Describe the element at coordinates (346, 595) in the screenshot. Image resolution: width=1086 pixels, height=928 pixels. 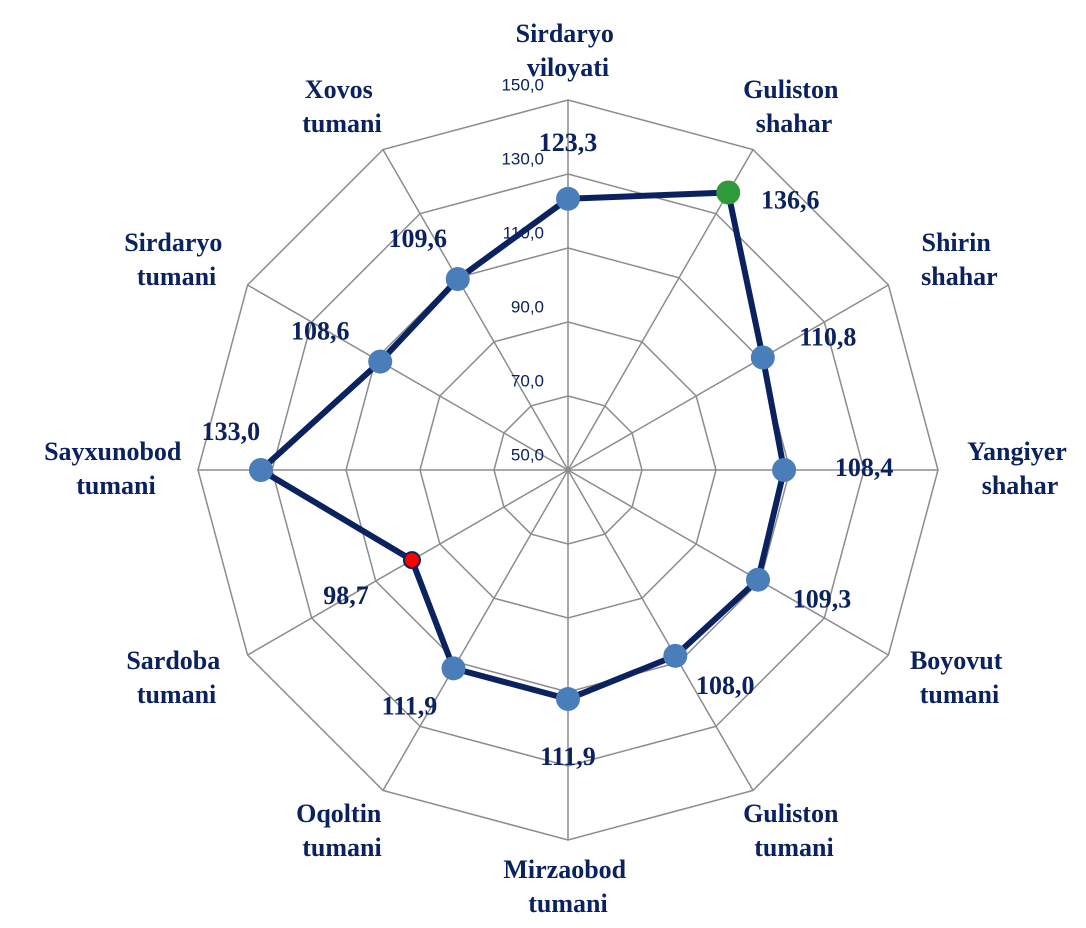
I see `data-label: 98,7` at that location.